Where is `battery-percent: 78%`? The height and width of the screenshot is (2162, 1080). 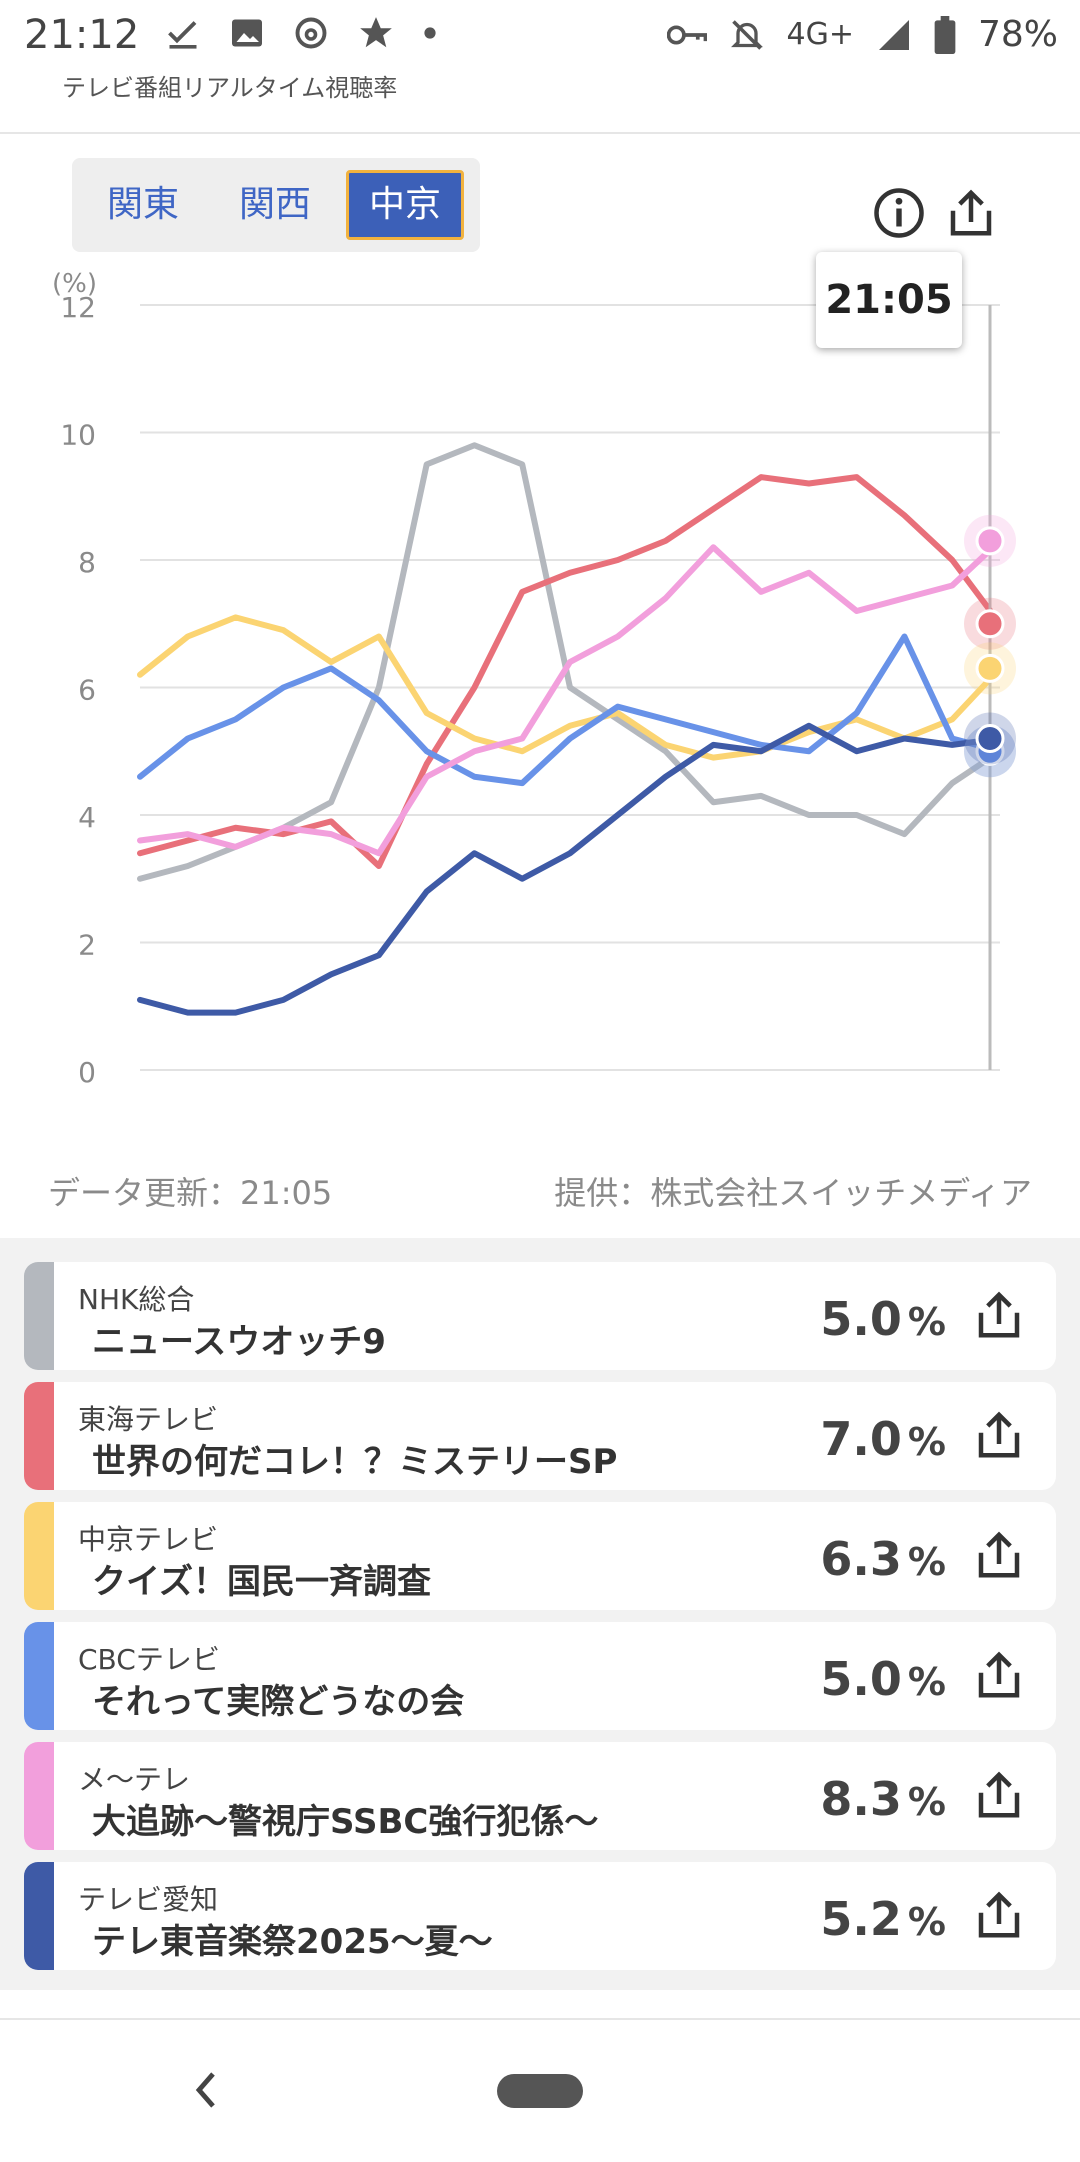 battery-percent: 78% is located at coordinates (1017, 34).